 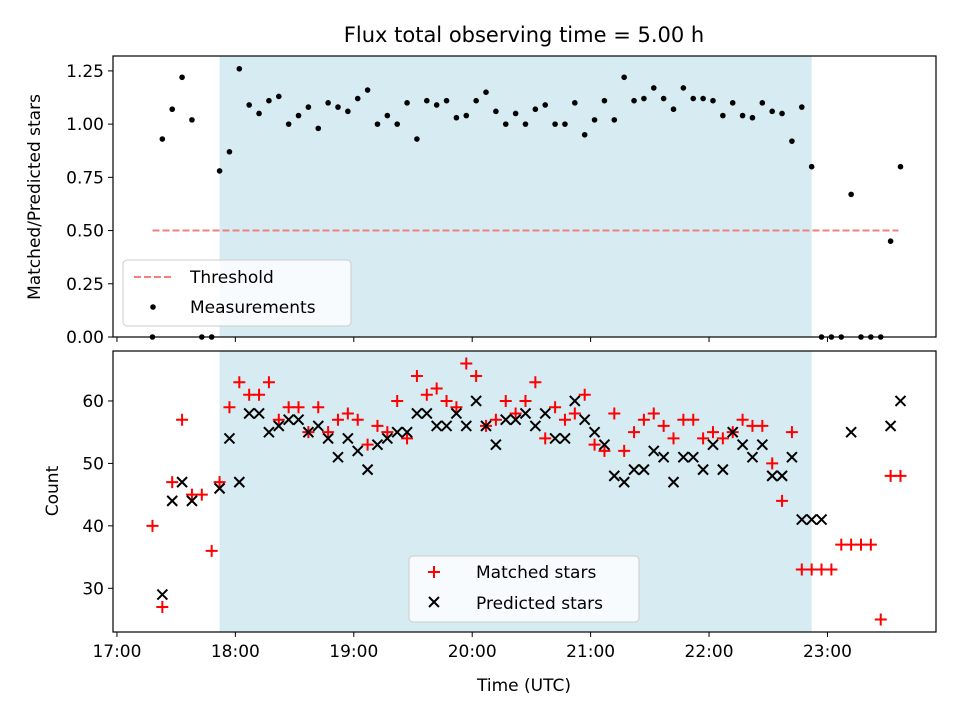 I want to click on y-tick-label: 1.25, so click(x=85, y=72).